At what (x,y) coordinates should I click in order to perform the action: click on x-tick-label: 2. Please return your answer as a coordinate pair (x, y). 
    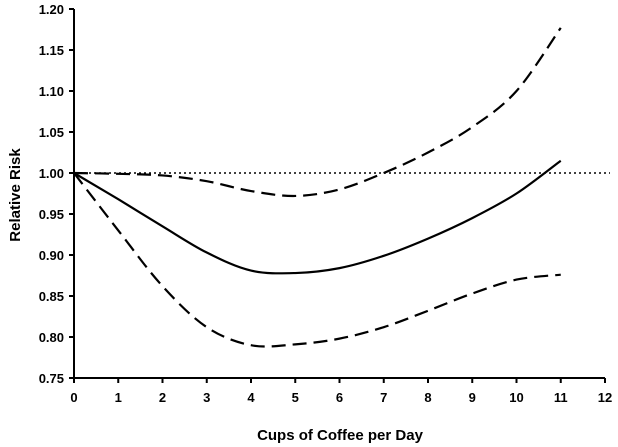
    Looking at the image, I should click on (162, 397).